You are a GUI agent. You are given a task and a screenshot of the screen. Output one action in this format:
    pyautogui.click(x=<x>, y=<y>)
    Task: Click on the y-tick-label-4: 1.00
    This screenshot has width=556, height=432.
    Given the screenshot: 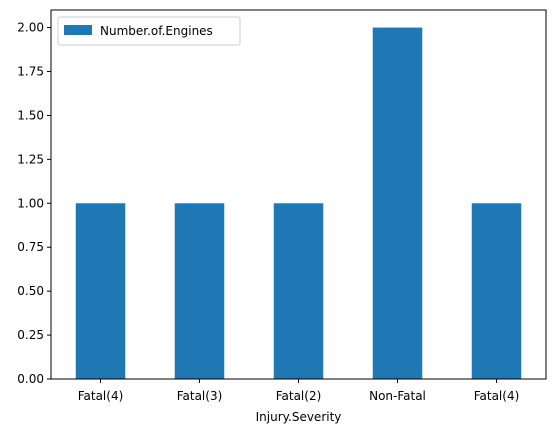 What is the action you would take?
    pyautogui.click(x=30, y=203)
    